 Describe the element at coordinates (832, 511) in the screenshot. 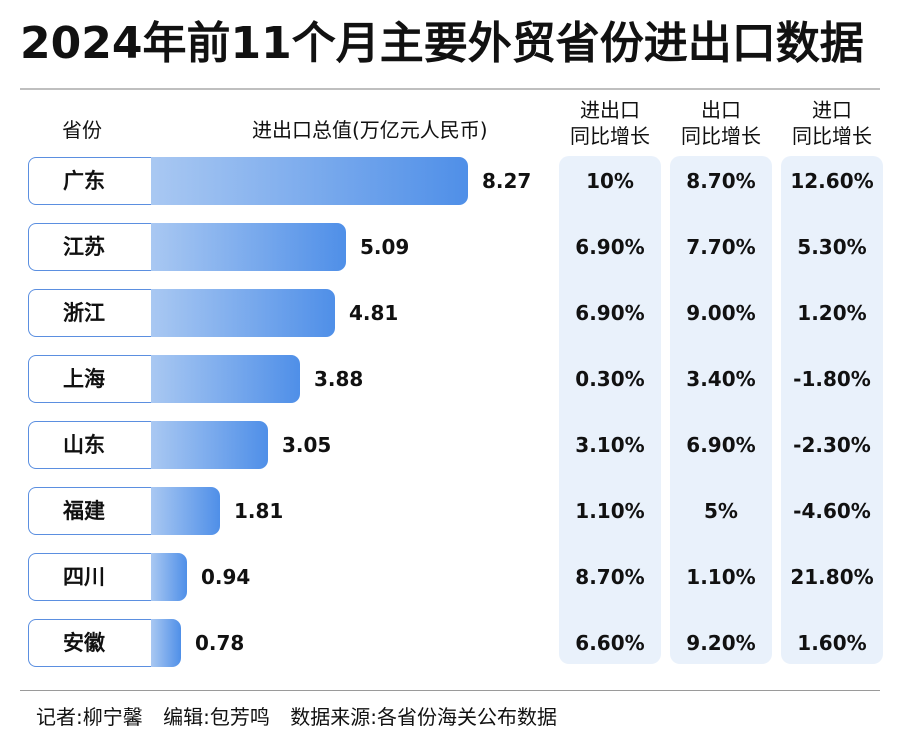

I see `import-growth-cell: -4.60%` at that location.